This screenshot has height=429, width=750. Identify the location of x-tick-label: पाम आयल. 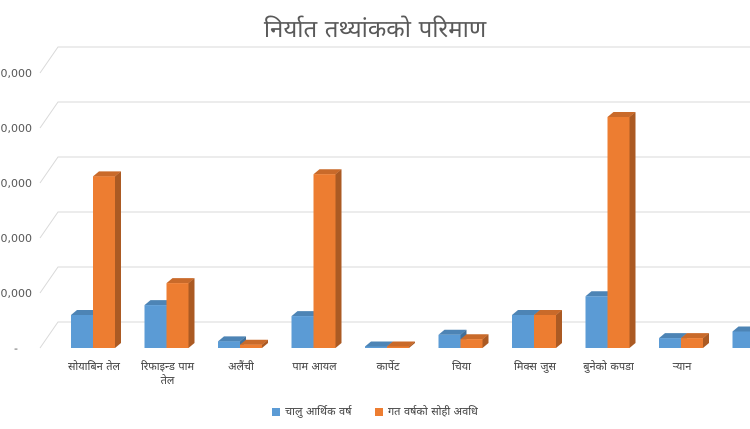
(314, 366).